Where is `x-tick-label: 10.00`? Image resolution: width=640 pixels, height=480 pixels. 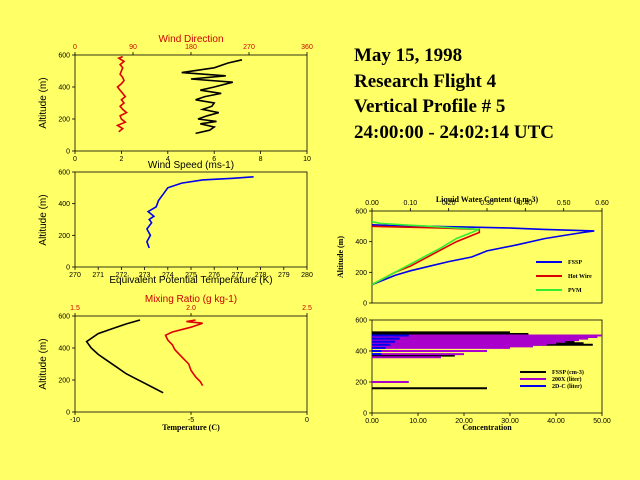 x-tick-label: 10.00 is located at coordinates (418, 421).